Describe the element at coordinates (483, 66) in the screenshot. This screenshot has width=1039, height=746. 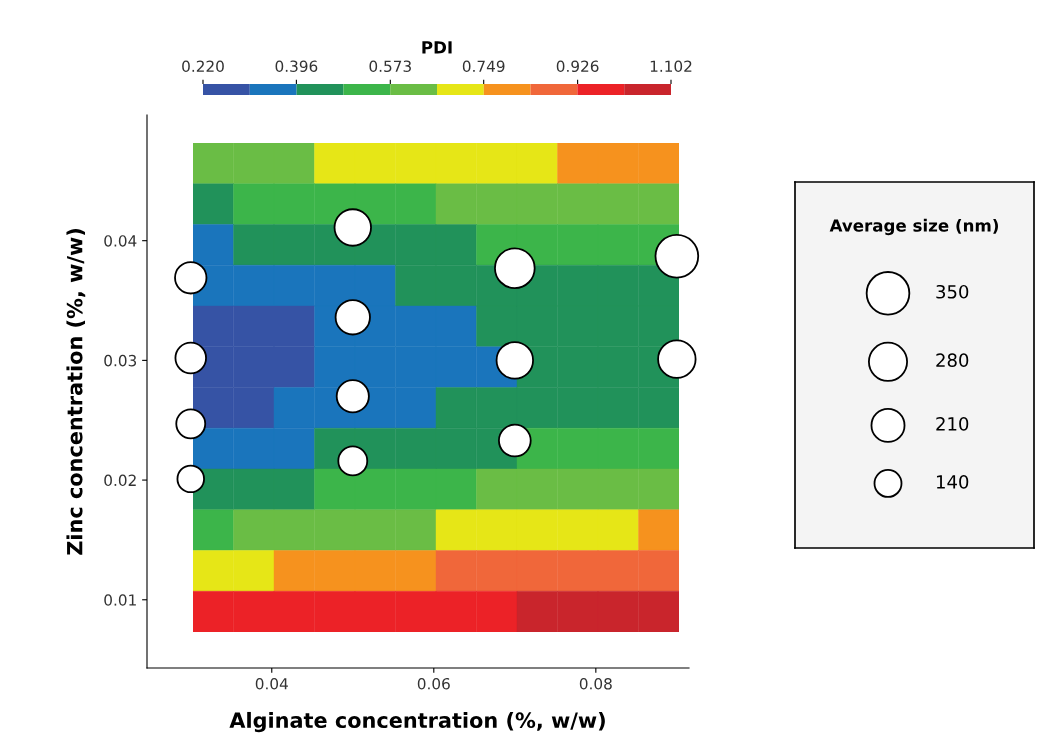
I see `color-bar-label: 0.749` at that location.